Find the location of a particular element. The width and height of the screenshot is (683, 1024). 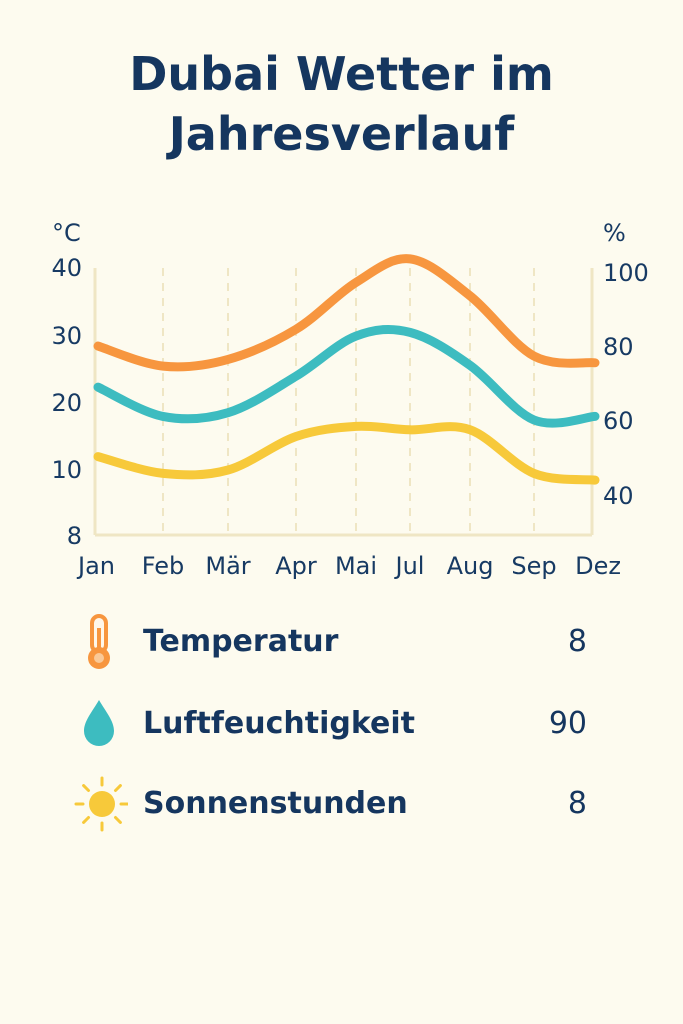

chart-title: Dubai Wetter im Jahresverlauf is located at coordinates (341, 104).